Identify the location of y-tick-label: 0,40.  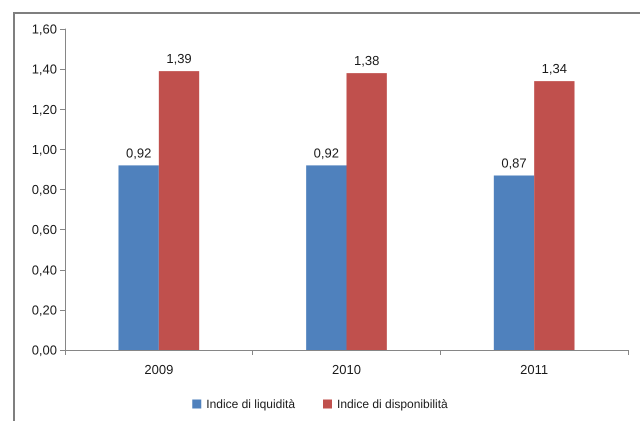
(44, 270).